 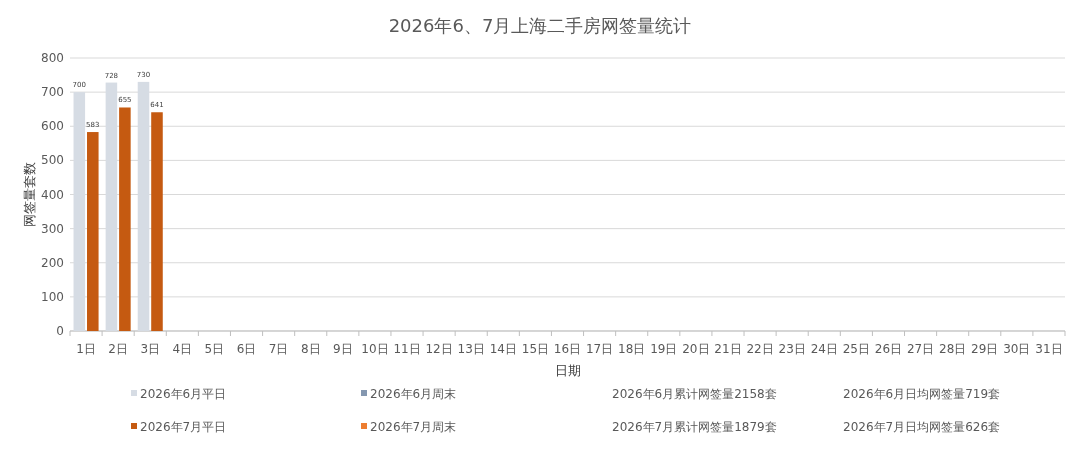 I want to click on y-tick-label: 0, so click(x=60, y=331).